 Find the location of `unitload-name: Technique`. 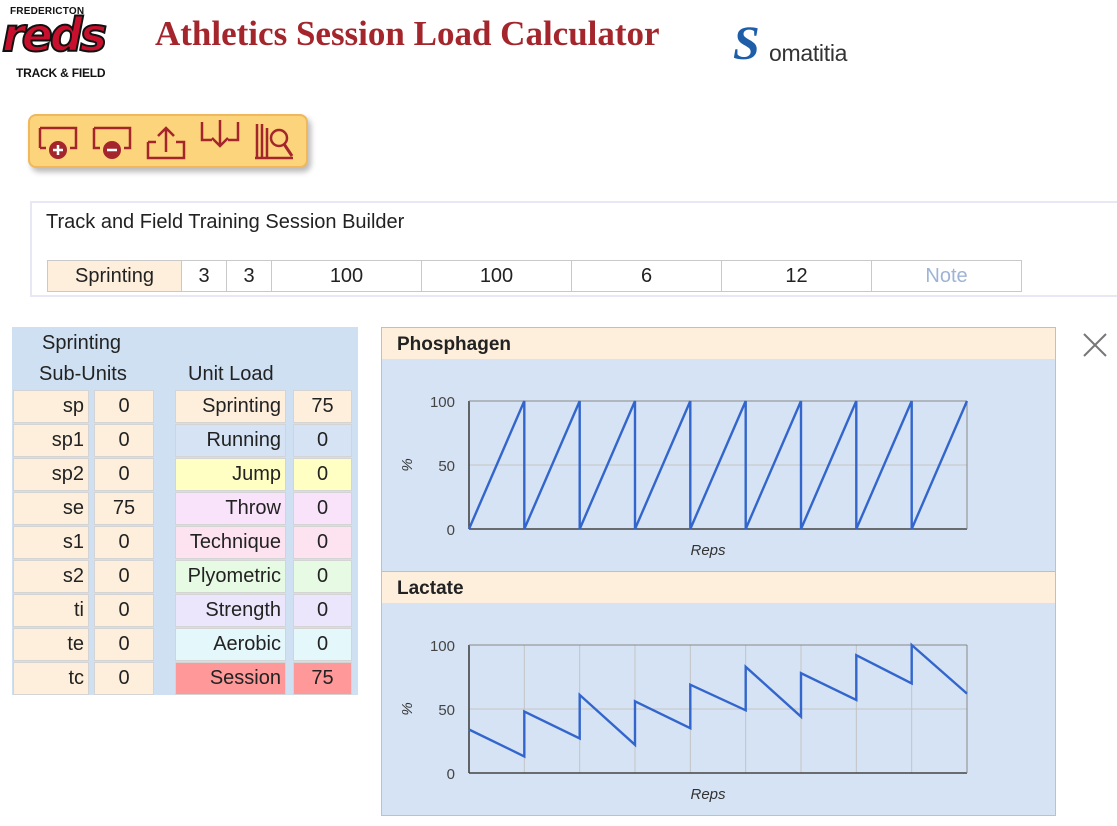

unitload-name: Technique is located at coordinates (230, 542).